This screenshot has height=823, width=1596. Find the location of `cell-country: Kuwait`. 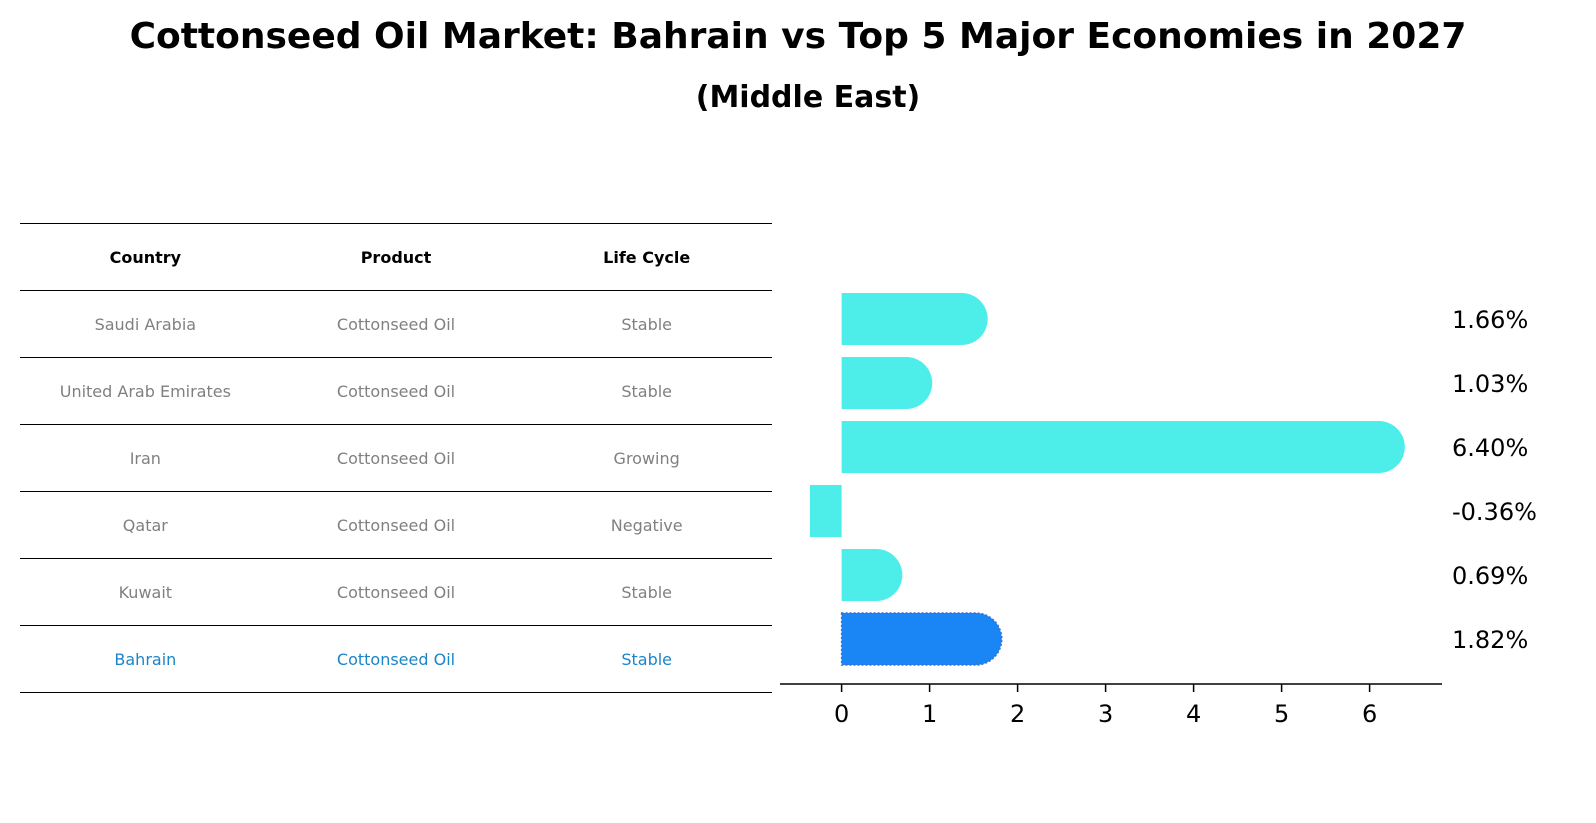

cell-country: Kuwait is located at coordinates (145, 592).